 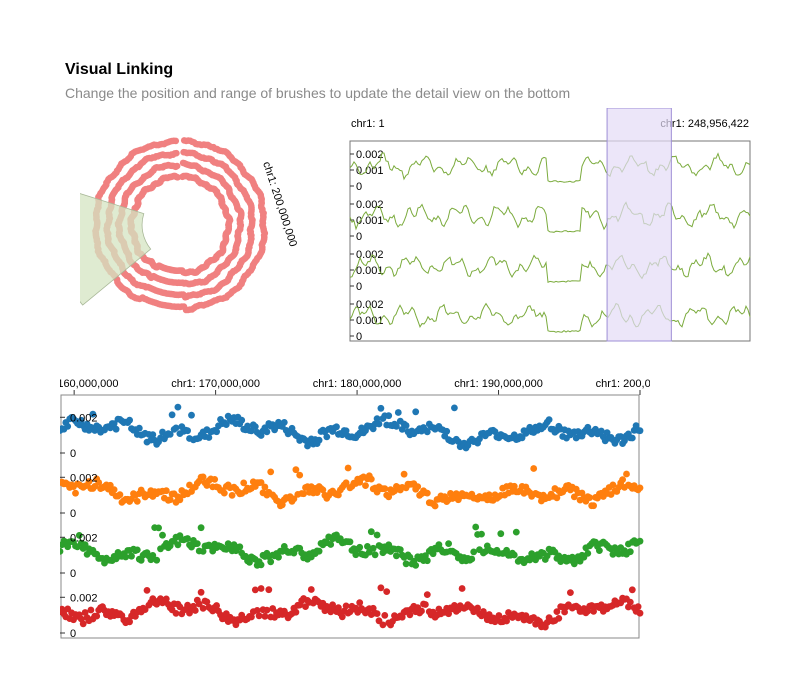 What do you see at coordinates (200, 235) in the screenshot?
I see `circular-track-view: chr1: 200,000,000` at bounding box center [200, 235].